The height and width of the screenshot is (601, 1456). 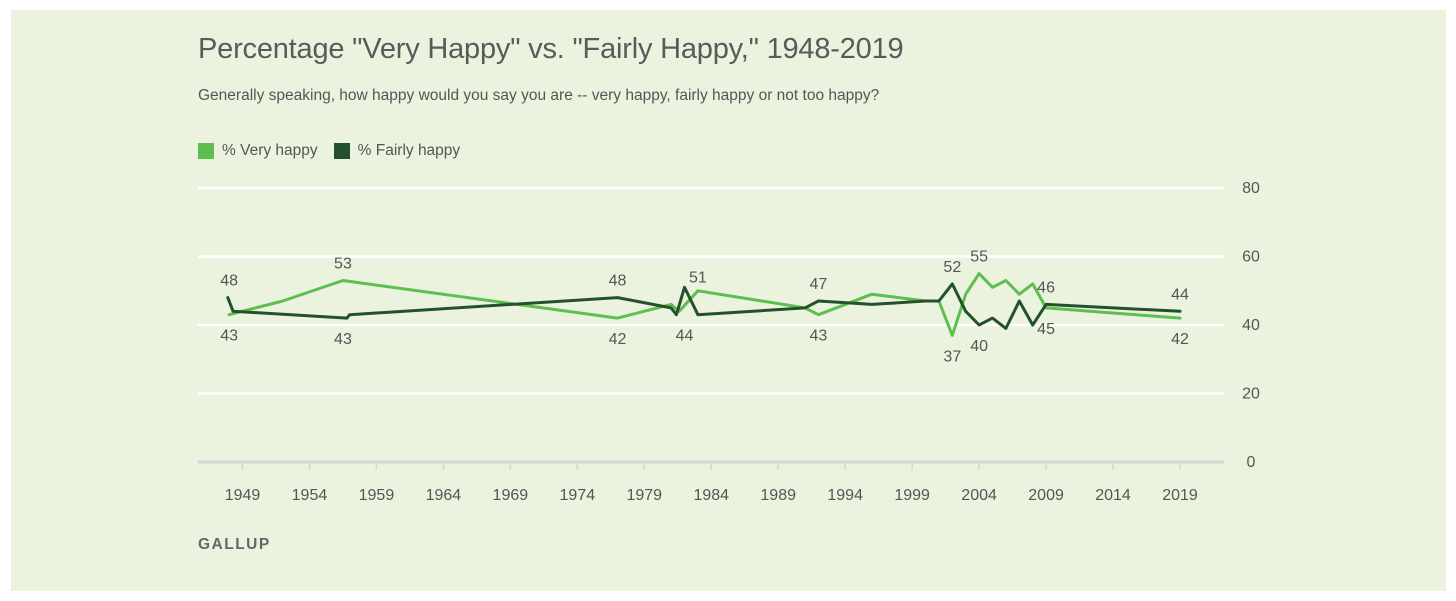 What do you see at coordinates (1113, 495) in the screenshot?
I see `x-tick-label: 2014` at bounding box center [1113, 495].